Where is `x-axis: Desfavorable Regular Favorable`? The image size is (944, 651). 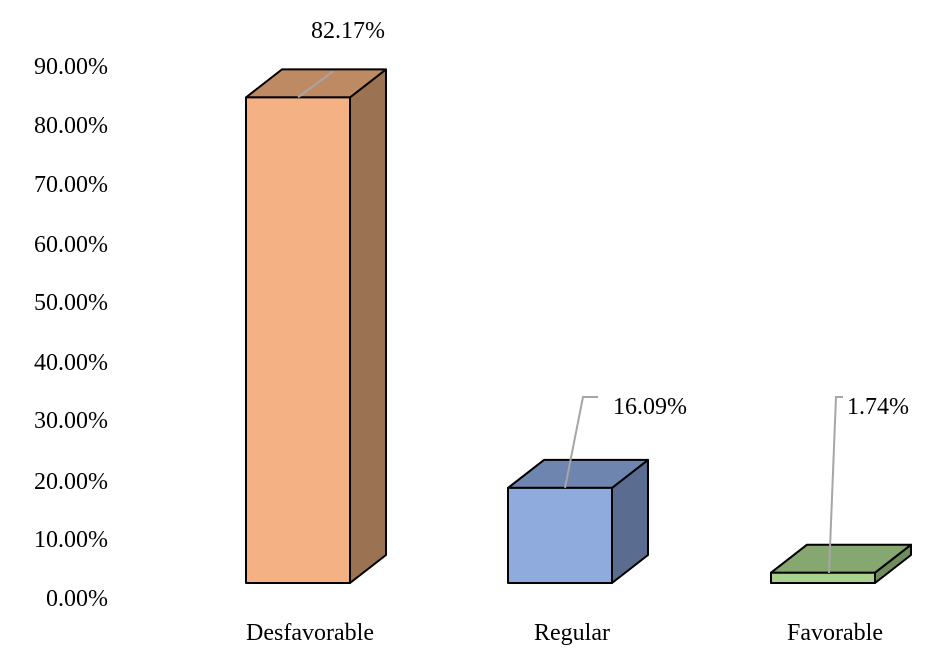 x-axis: Desfavorable Regular Favorable is located at coordinates (564, 633).